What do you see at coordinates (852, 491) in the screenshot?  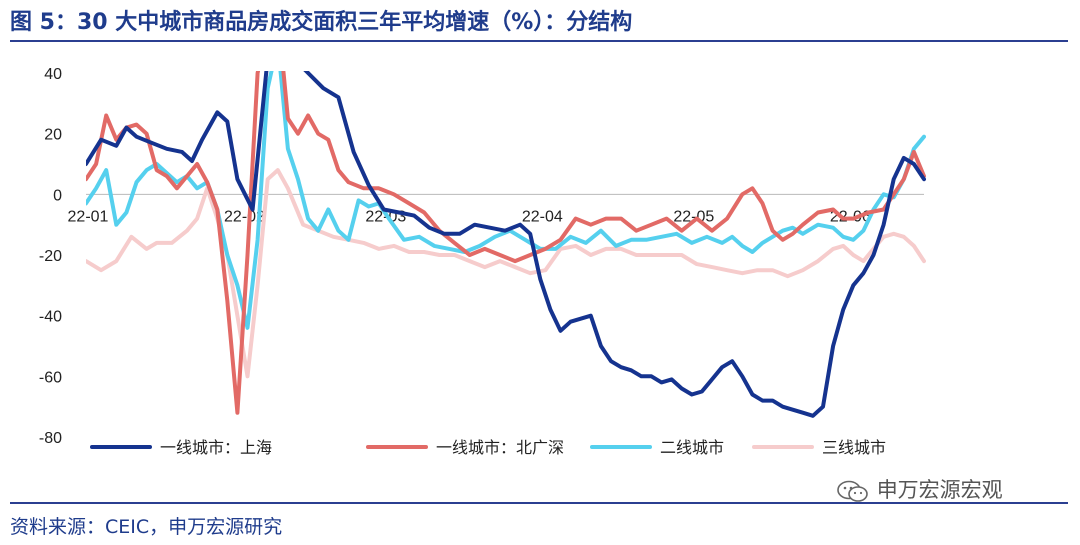 I see `wechat-icon` at bounding box center [852, 491].